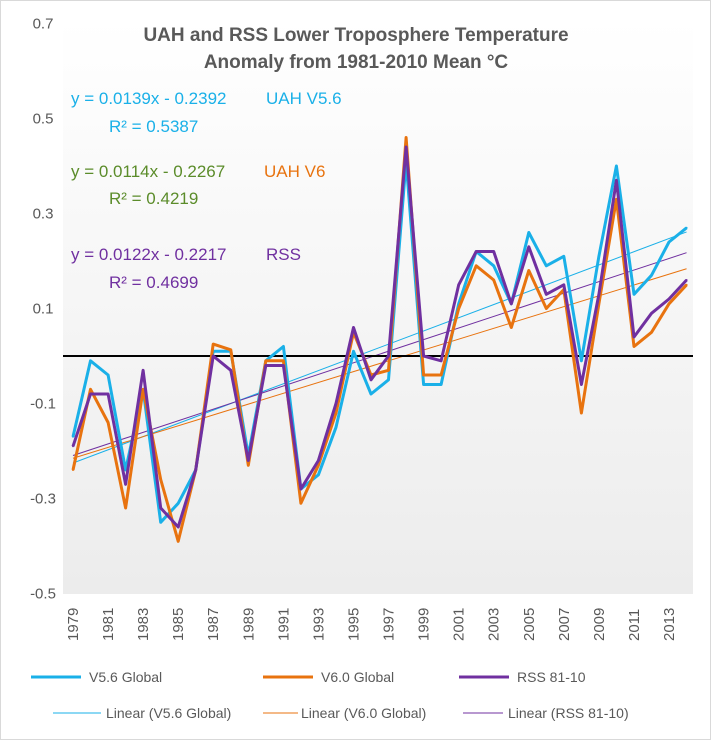 The width and height of the screenshot is (711, 740). What do you see at coordinates (318, 624) in the screenshot?
I see `x-tick-label: 1993` at bounding box center [318, 624].